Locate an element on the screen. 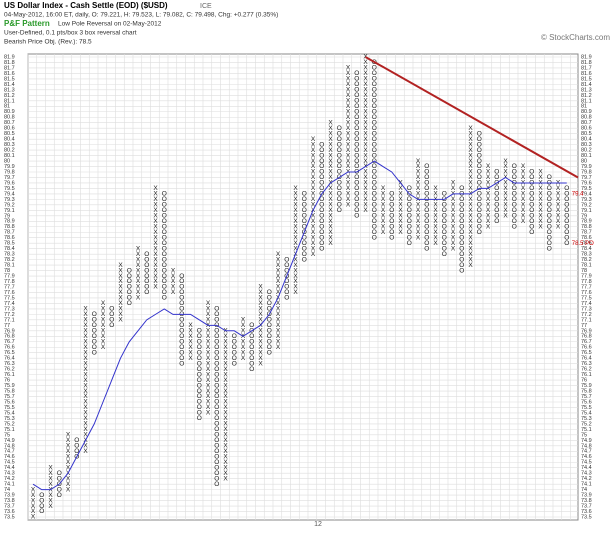 The image size is (615, 536). y-tick-label: 76.6 is located at coordinates (9, 348).